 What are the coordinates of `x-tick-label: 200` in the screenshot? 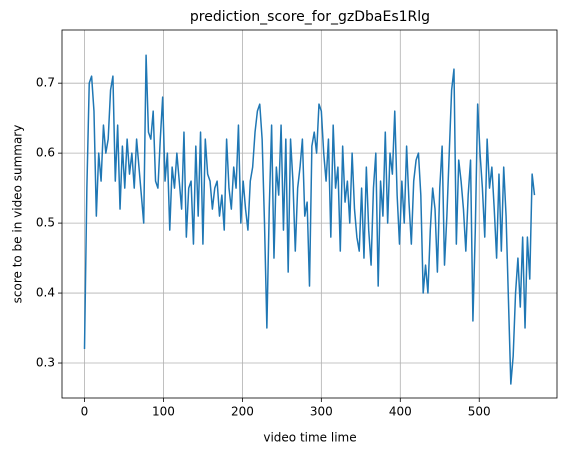 It's located at (242, 412).